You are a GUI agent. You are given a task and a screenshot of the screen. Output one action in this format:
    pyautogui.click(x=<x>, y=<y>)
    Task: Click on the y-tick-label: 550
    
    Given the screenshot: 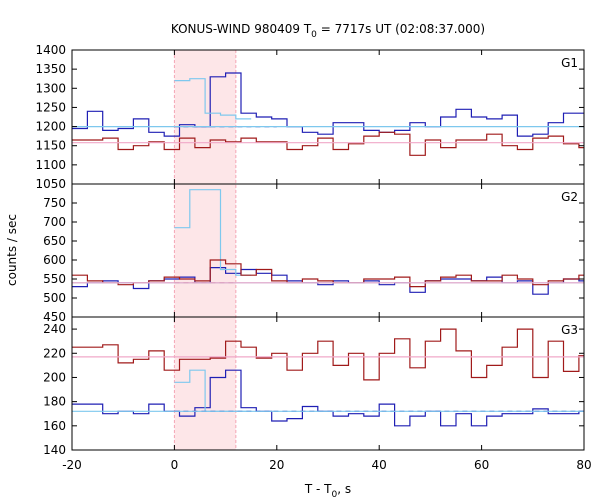 What is the action you would take?
    pyautogui.click(x=54, y=279)
    